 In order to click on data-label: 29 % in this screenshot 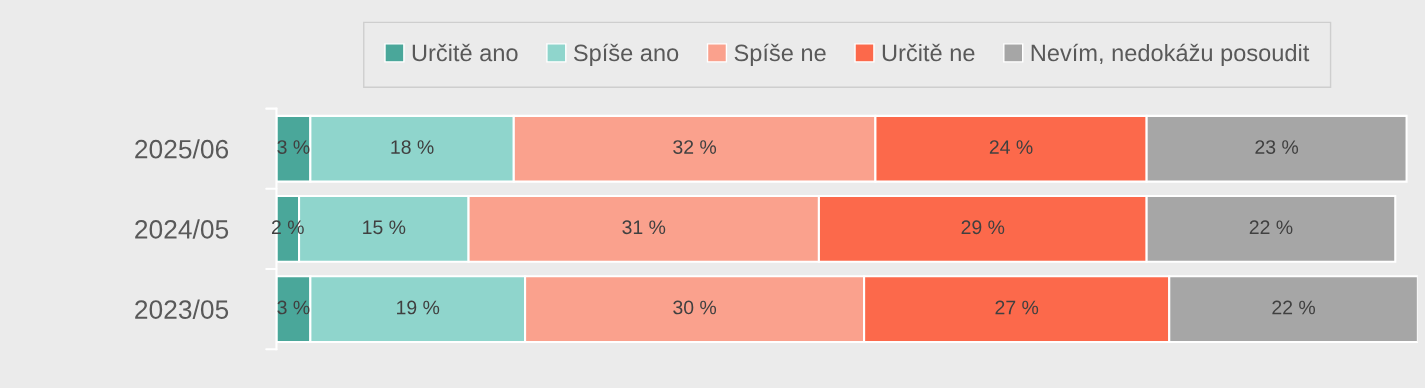, I will do `click(983, 227)`.